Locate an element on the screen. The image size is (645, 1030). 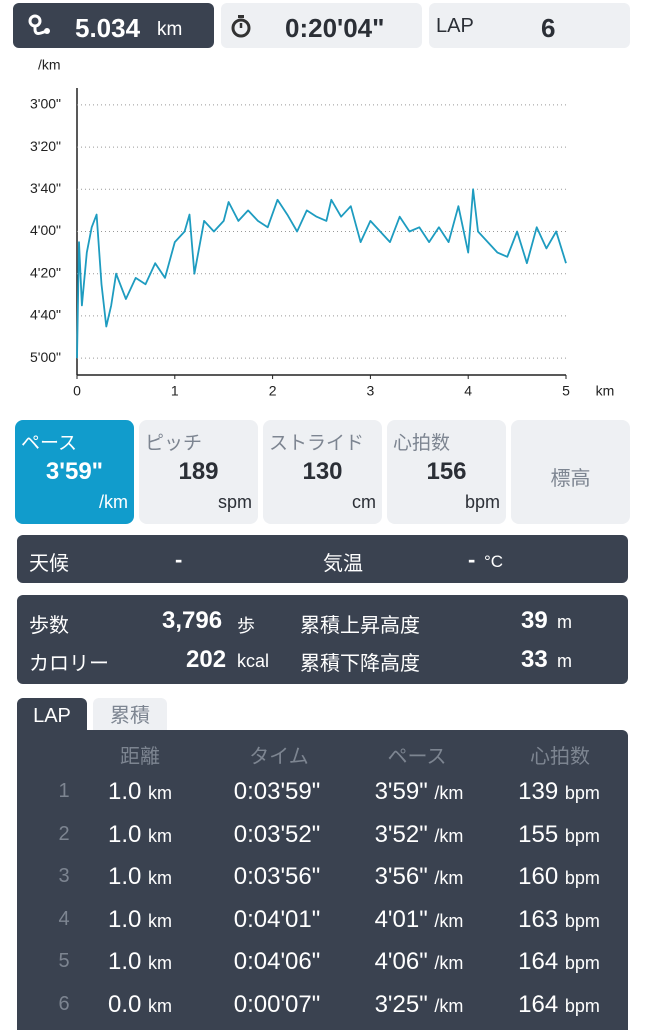
lap-cell: 3'25" /km is located at coordinates (419, 1005).